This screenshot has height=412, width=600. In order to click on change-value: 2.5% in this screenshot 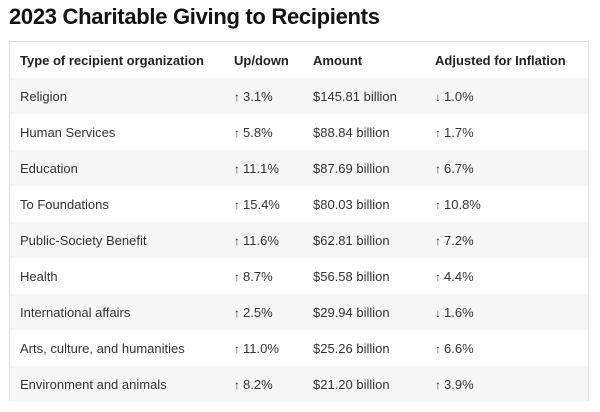, I will do `click(258, 312)`.